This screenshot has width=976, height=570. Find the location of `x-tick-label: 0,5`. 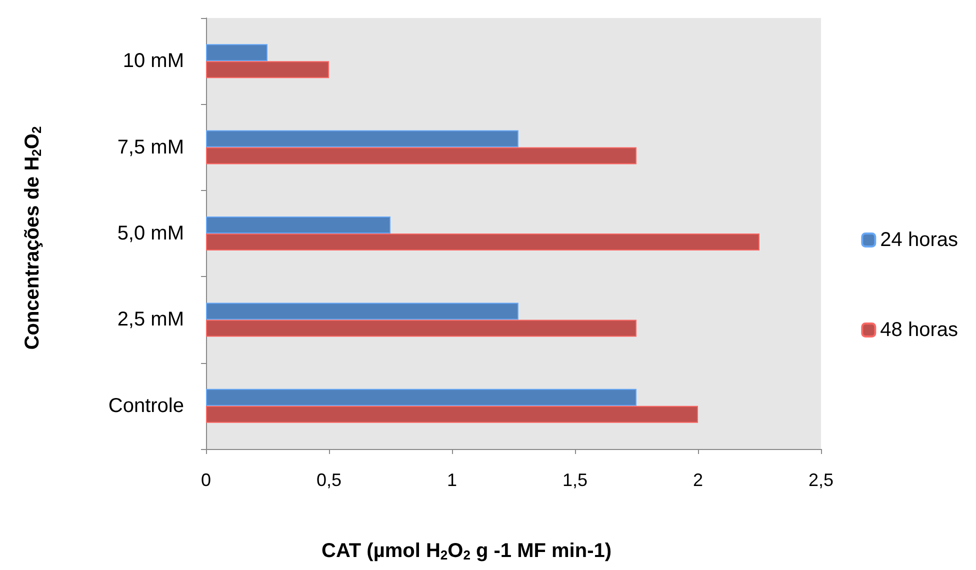

x-tick-label: 0,5 is located at coordinates (329, 480).